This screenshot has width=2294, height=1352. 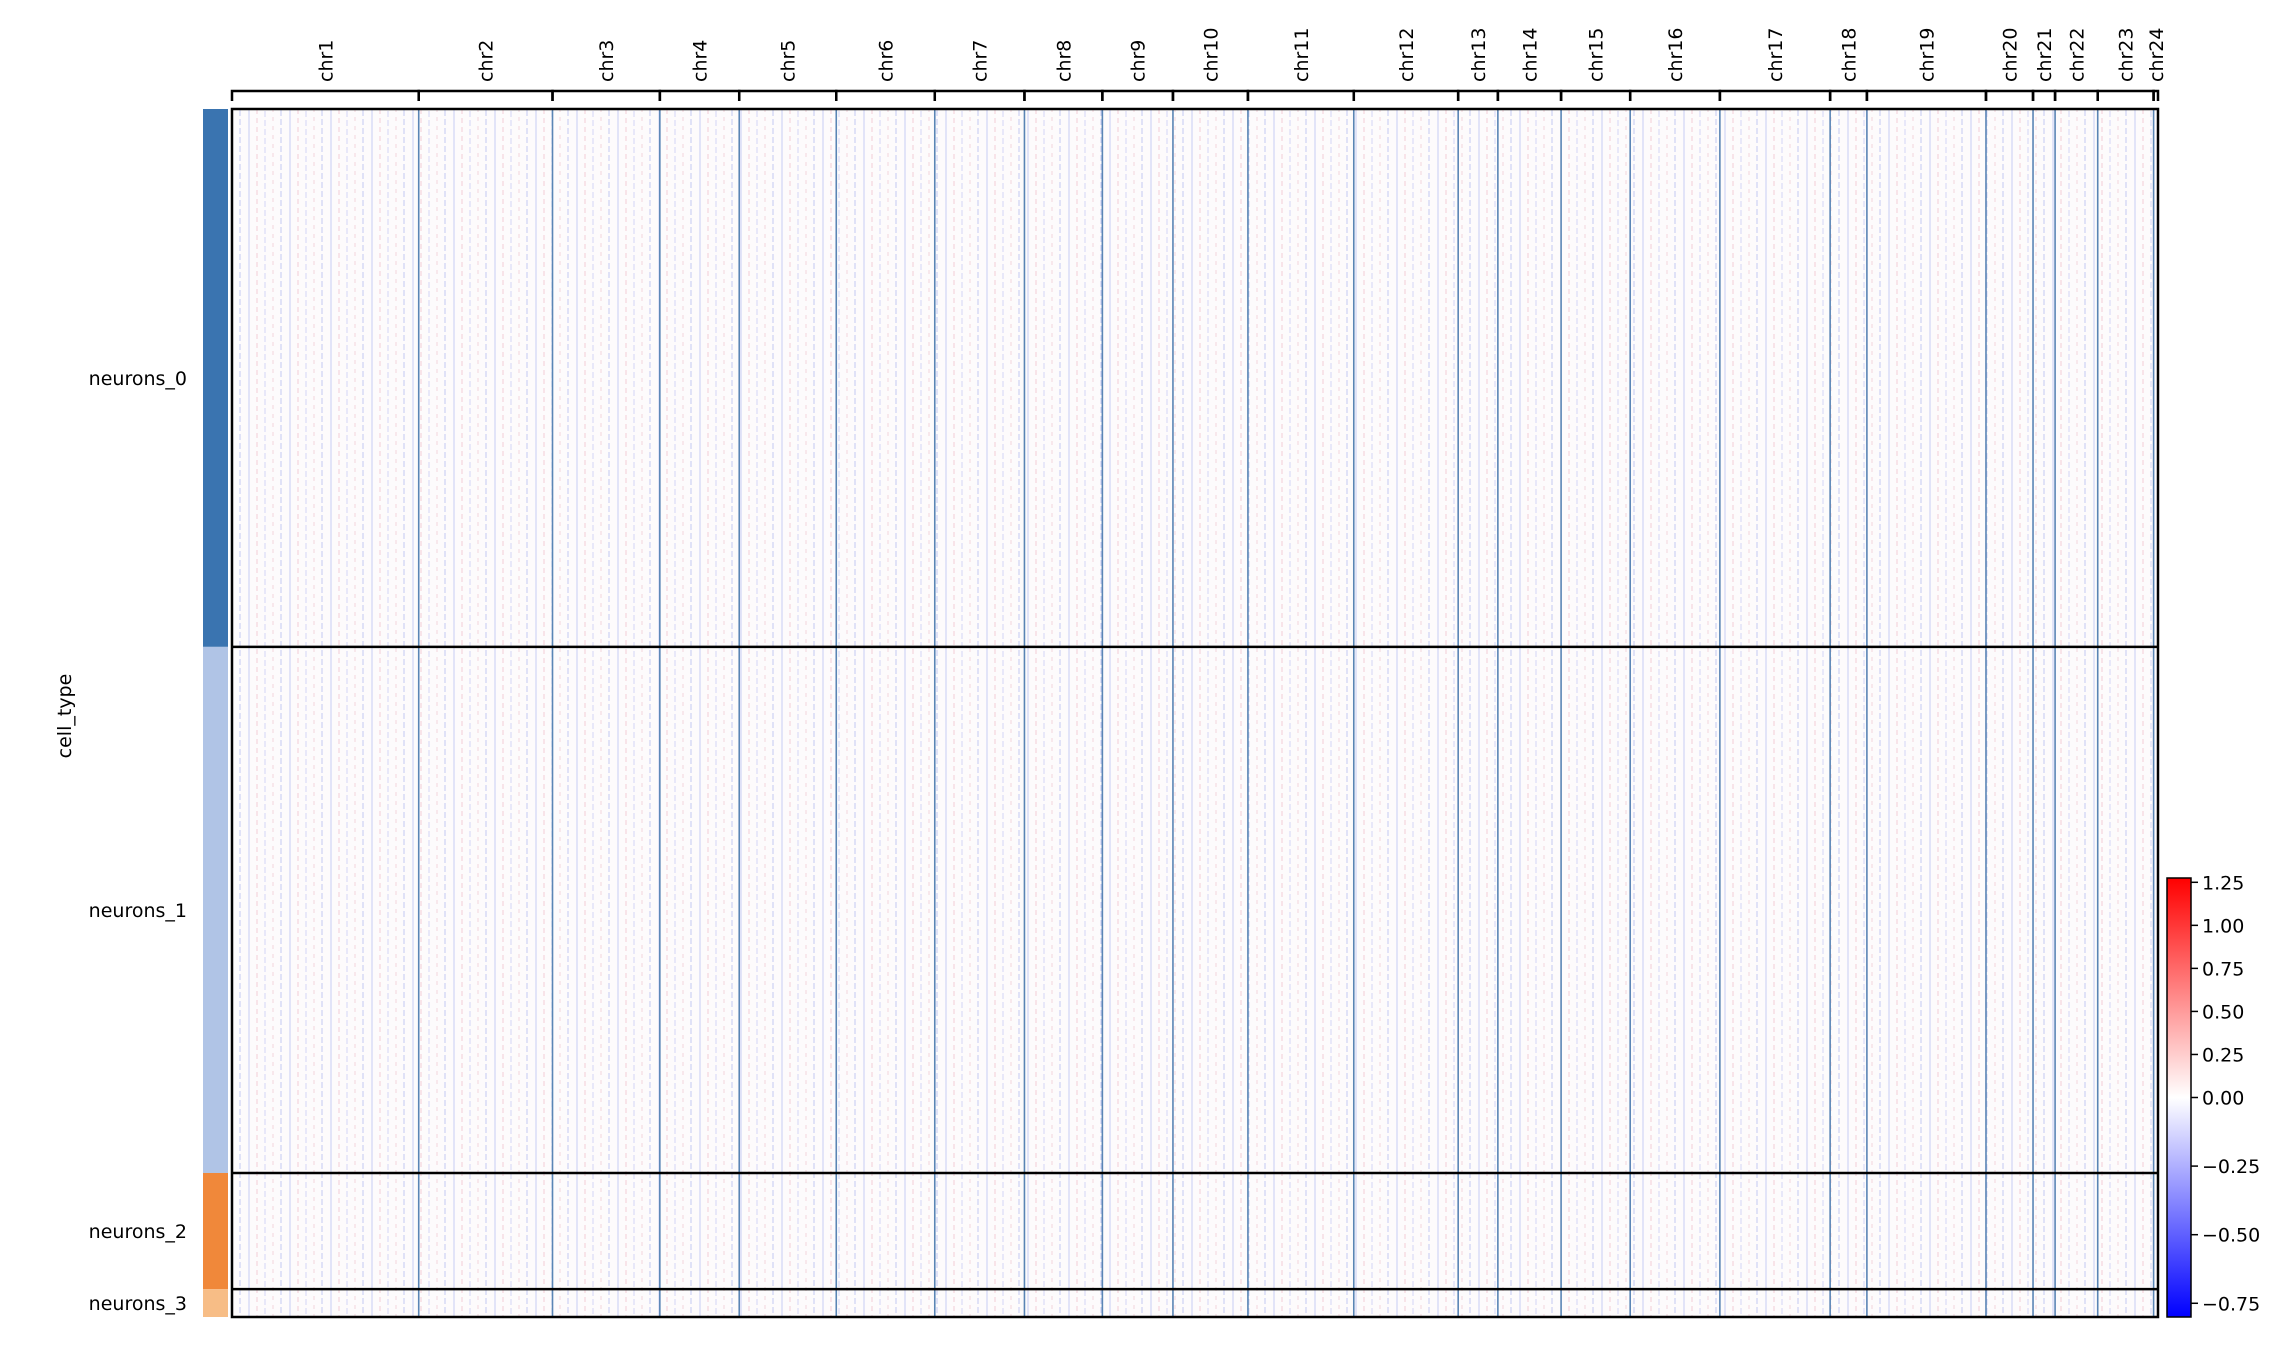 What do you see at coordinates (138, 1304) in the screenshot?
I see `group-label: neurons_3` at bounding box center [138, 1304].